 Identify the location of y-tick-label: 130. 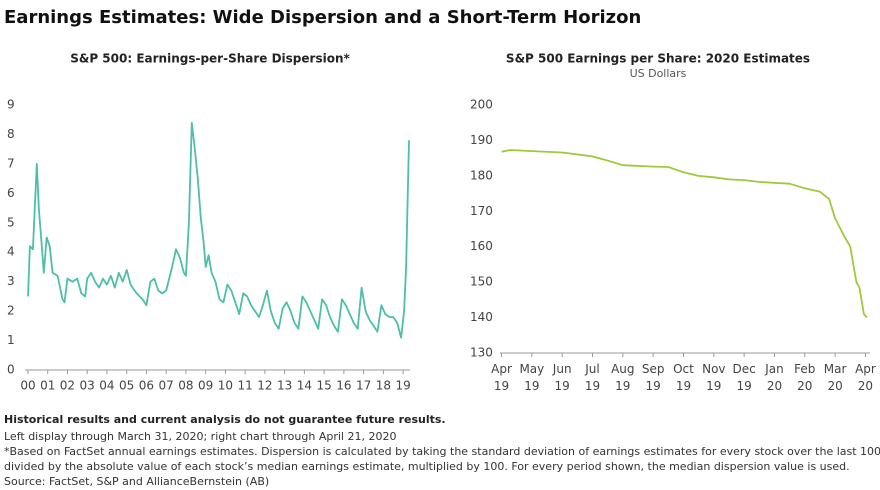
(481, 353).